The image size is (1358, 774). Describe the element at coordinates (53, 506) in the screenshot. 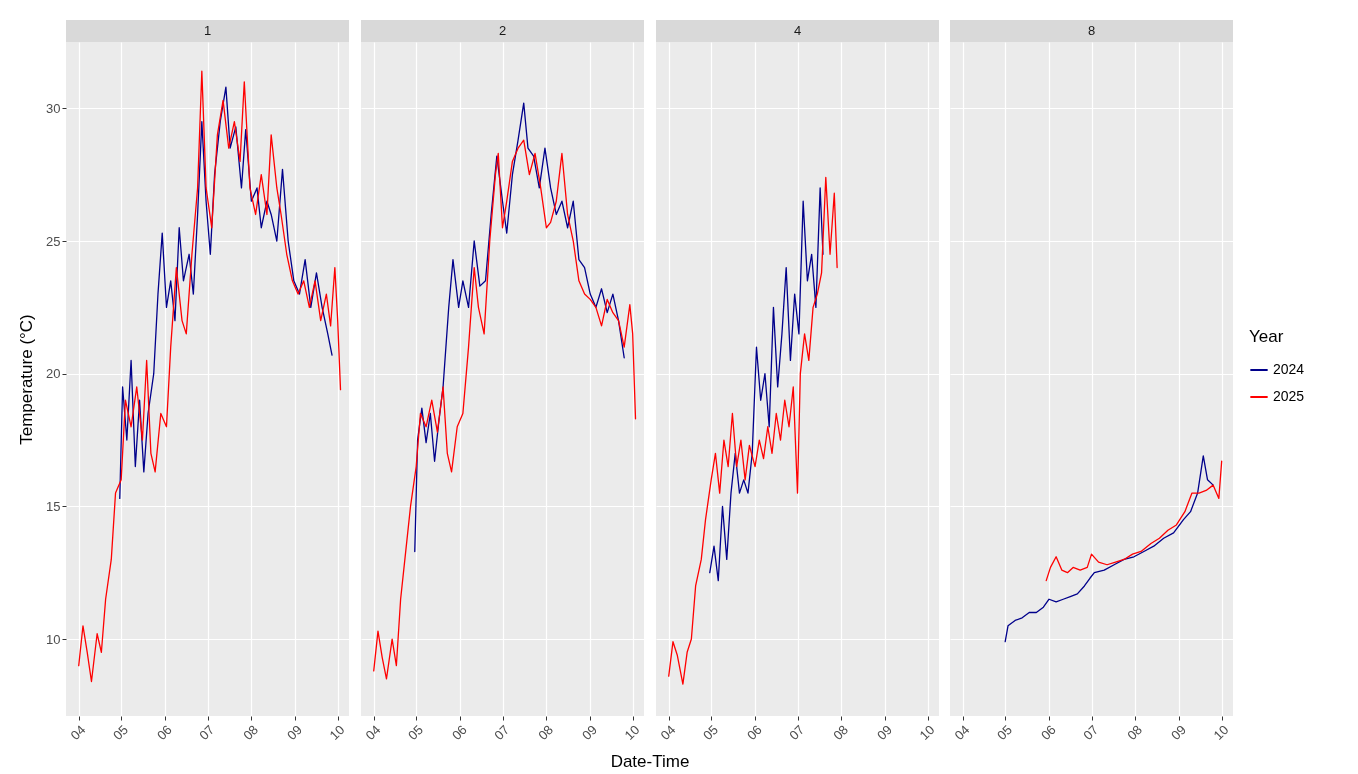

I see `y-tick-label: 15` at that location.